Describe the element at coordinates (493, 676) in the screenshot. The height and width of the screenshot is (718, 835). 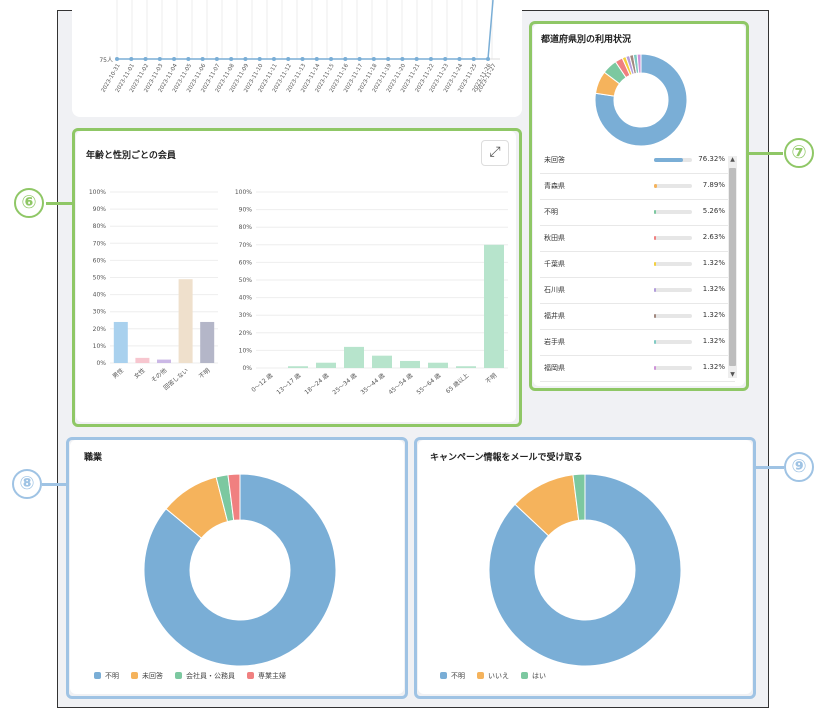
I see `legend-item: いいえ` at that location.